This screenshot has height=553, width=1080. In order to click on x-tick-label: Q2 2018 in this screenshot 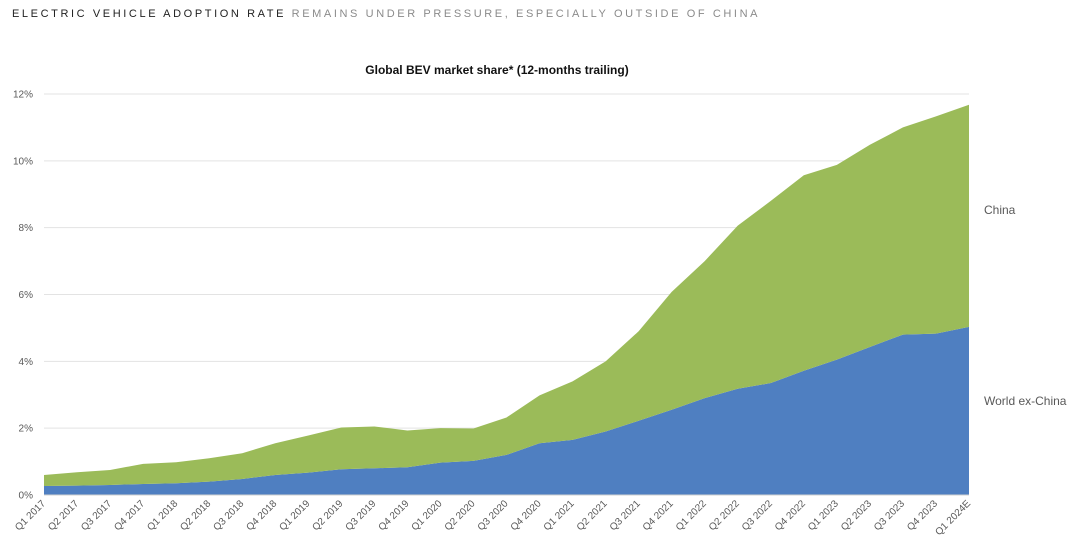, I will do `click(195, 515)`.